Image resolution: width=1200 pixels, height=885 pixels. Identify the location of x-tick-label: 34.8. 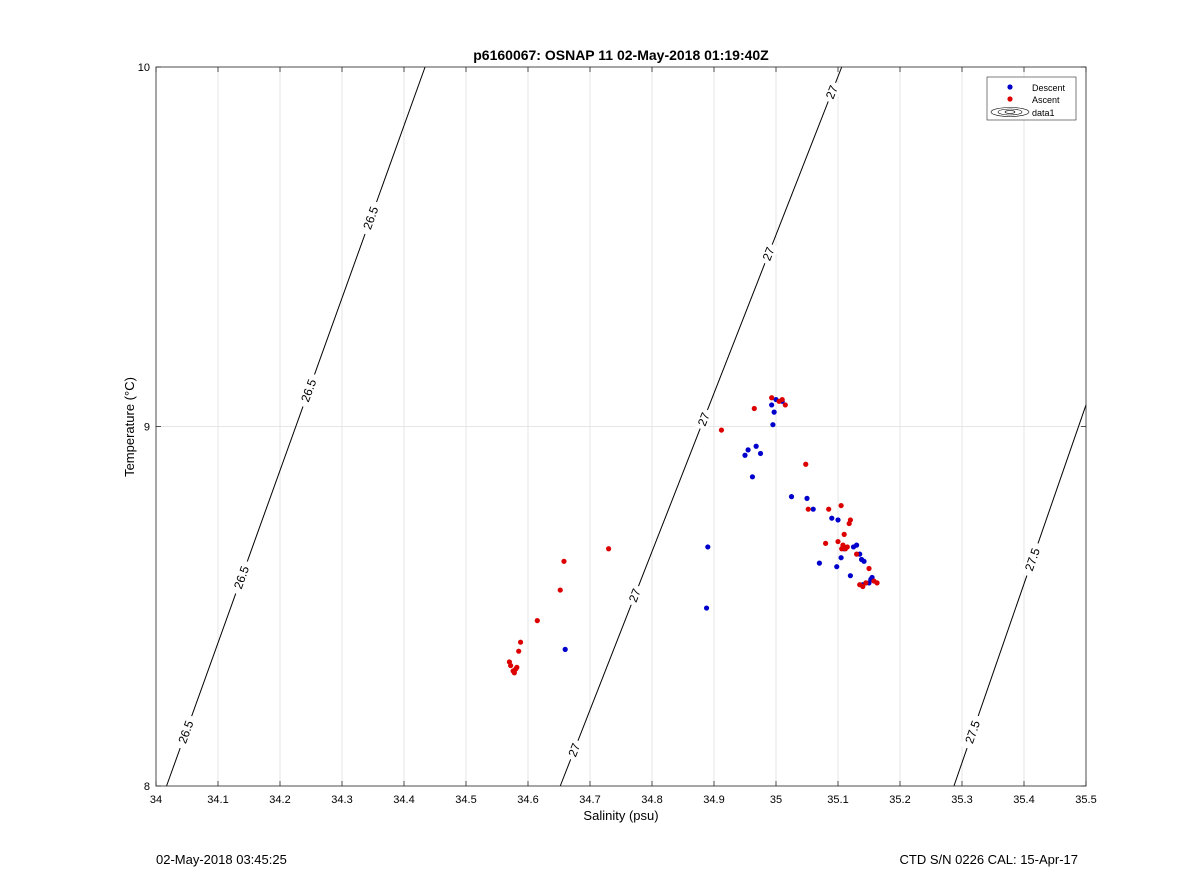
(651, 800).